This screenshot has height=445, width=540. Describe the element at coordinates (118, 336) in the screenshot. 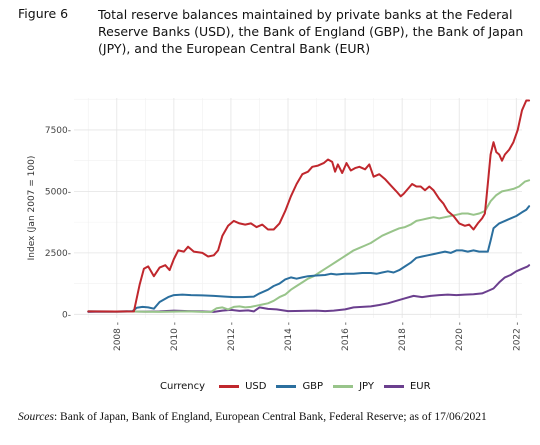

I see `x-tick-label: 2008 -` at that location.